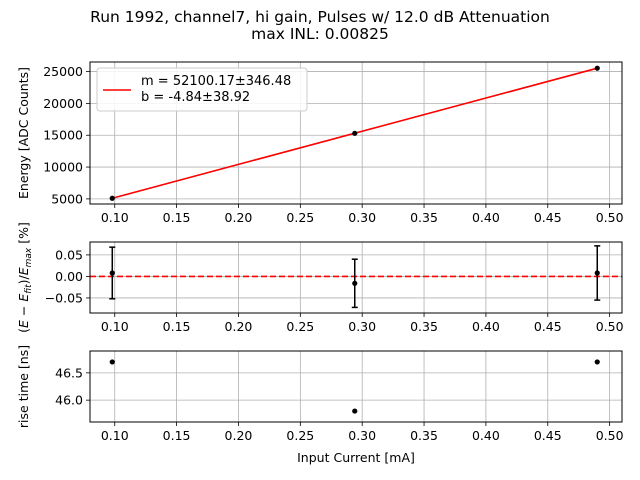 The width and height of the screenshot is (640, 480). I want to click on y-axis-label: Energy [ADC Counts], so click(23, 133).